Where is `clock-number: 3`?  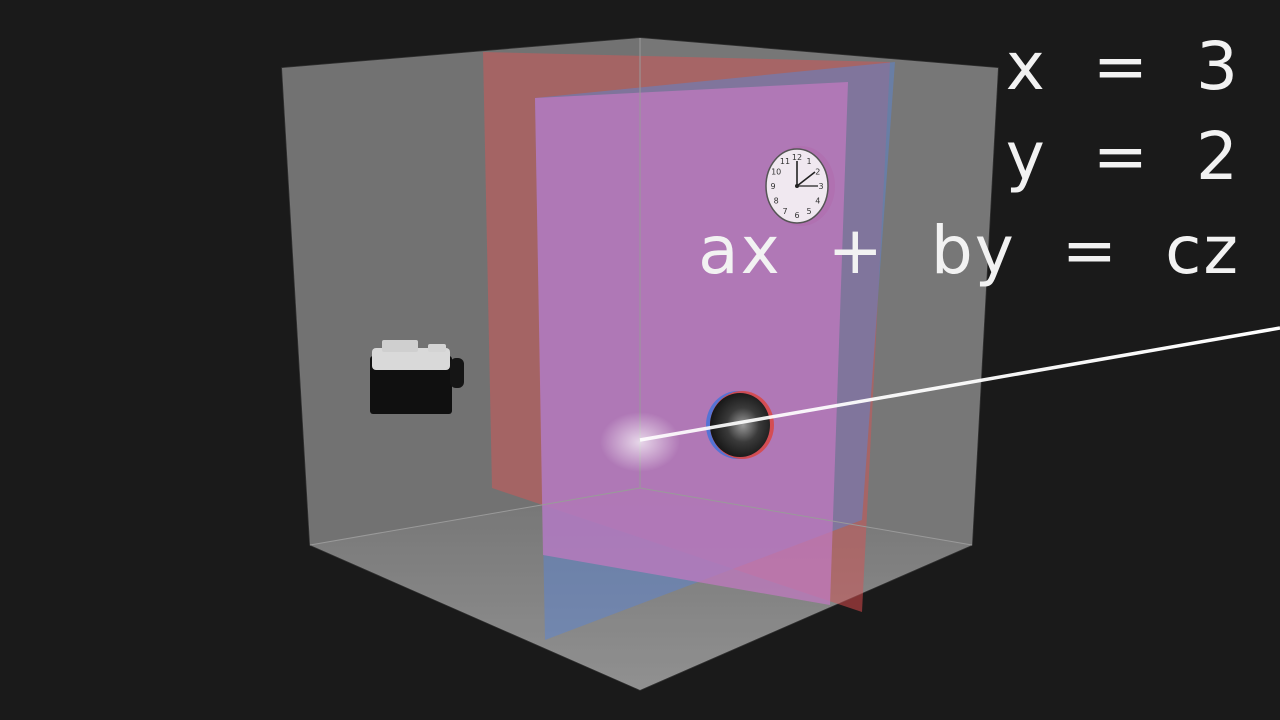
clock-number: 3 is located at coordinates (820, 186).